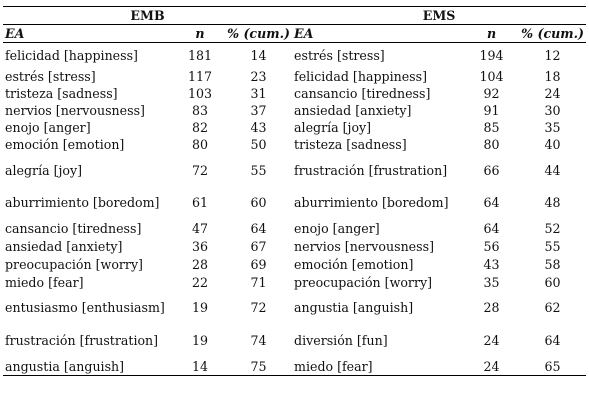 This screenshot has height=403, width=589. Describe the element at coordinates (200, 127) in the screenshot. I see `emb-n-cell: 82` at that location.